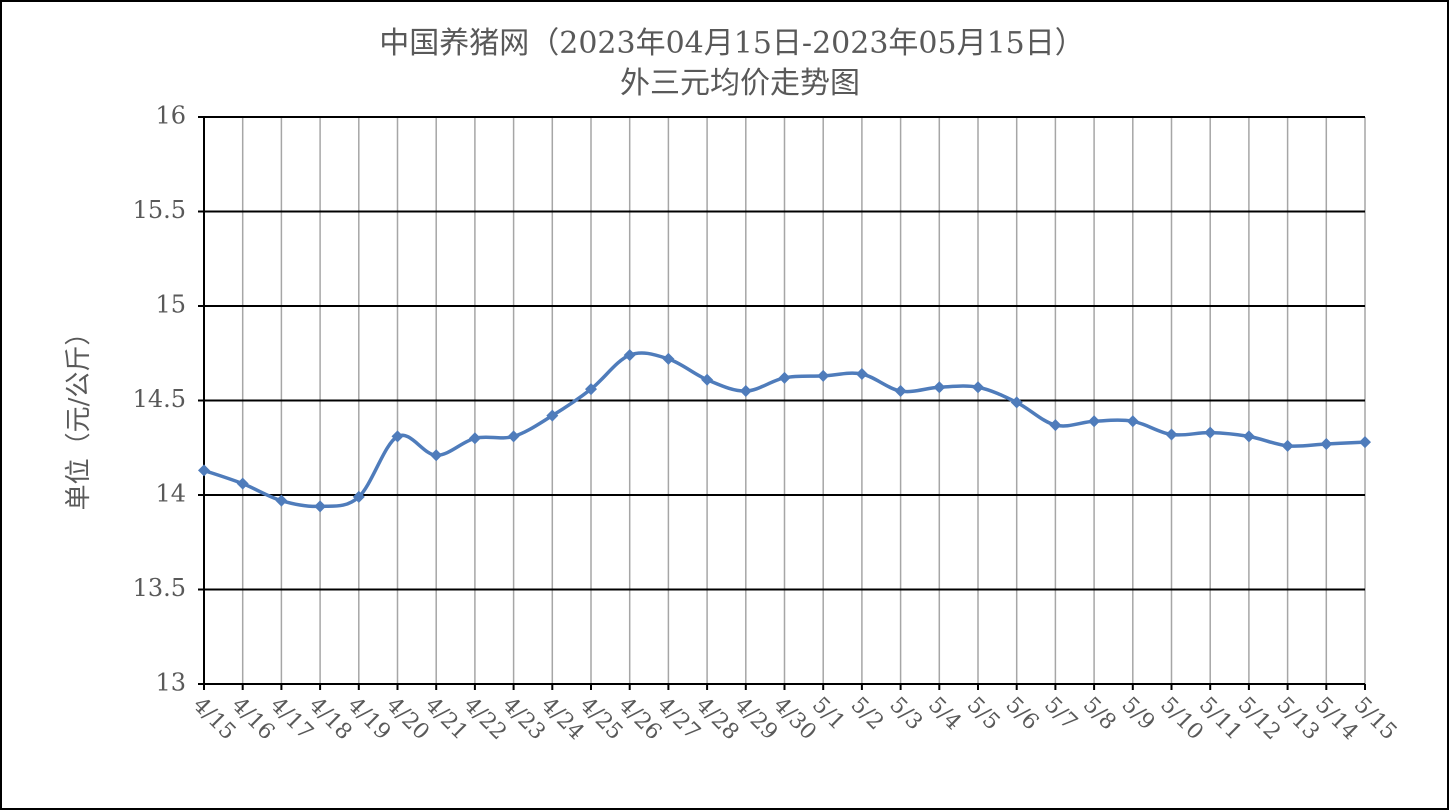 This screenshot has width=1449, height=810. I want to click on y-axis-label: 单位（元/公斤）, so click(79, 415).